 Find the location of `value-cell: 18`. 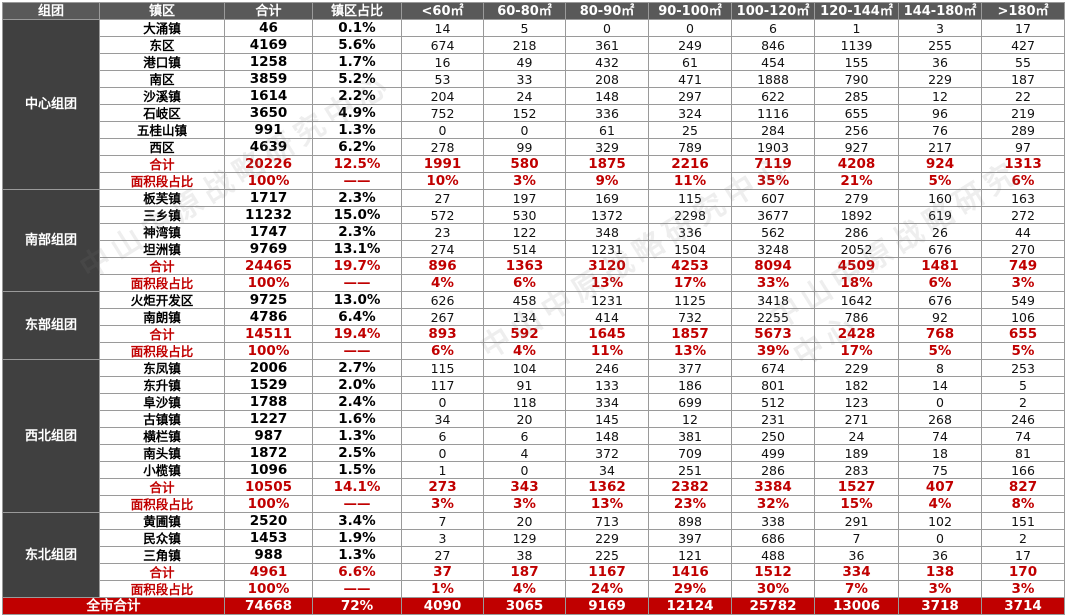

value-cell: 18 is located at coordinates (940, 453).